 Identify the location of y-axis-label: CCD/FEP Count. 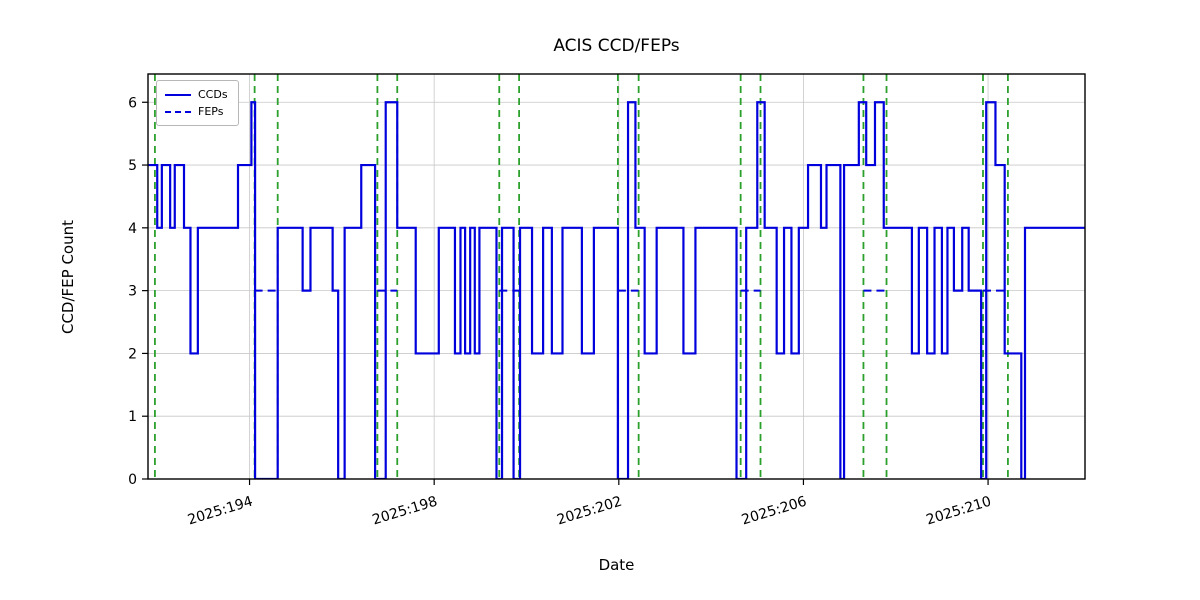
(68, 277).